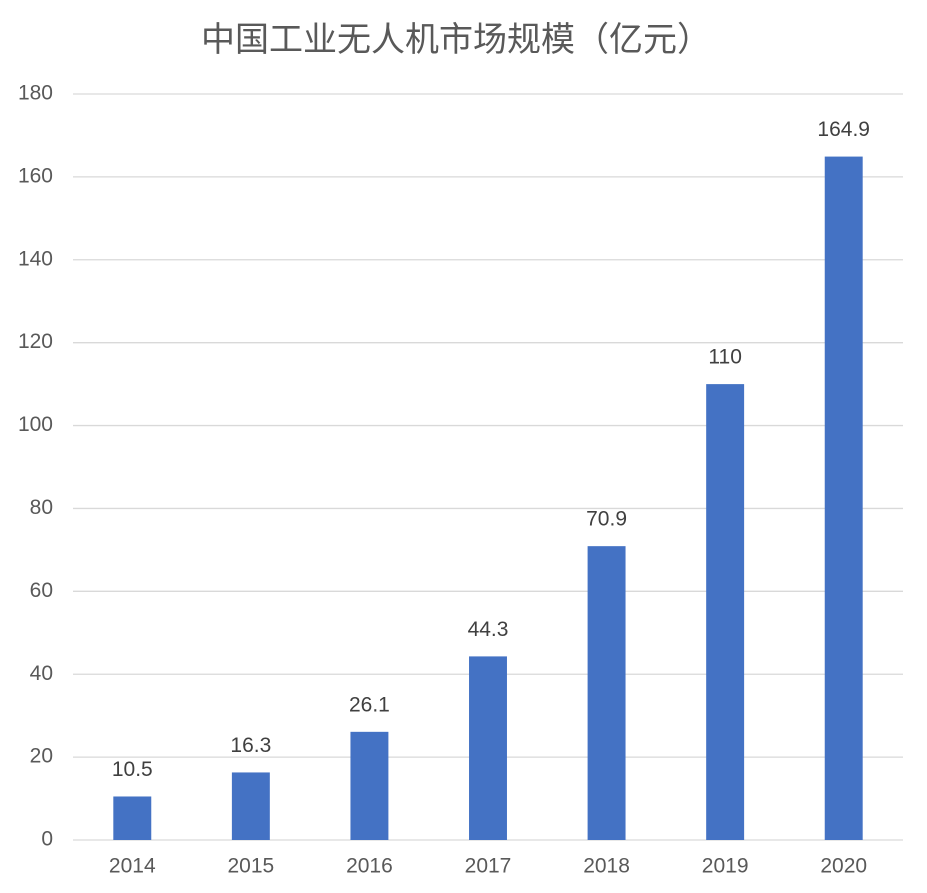 This screenshot has height=893, width=927. I want to click on y-tick-label: 160, so click(35, 175).